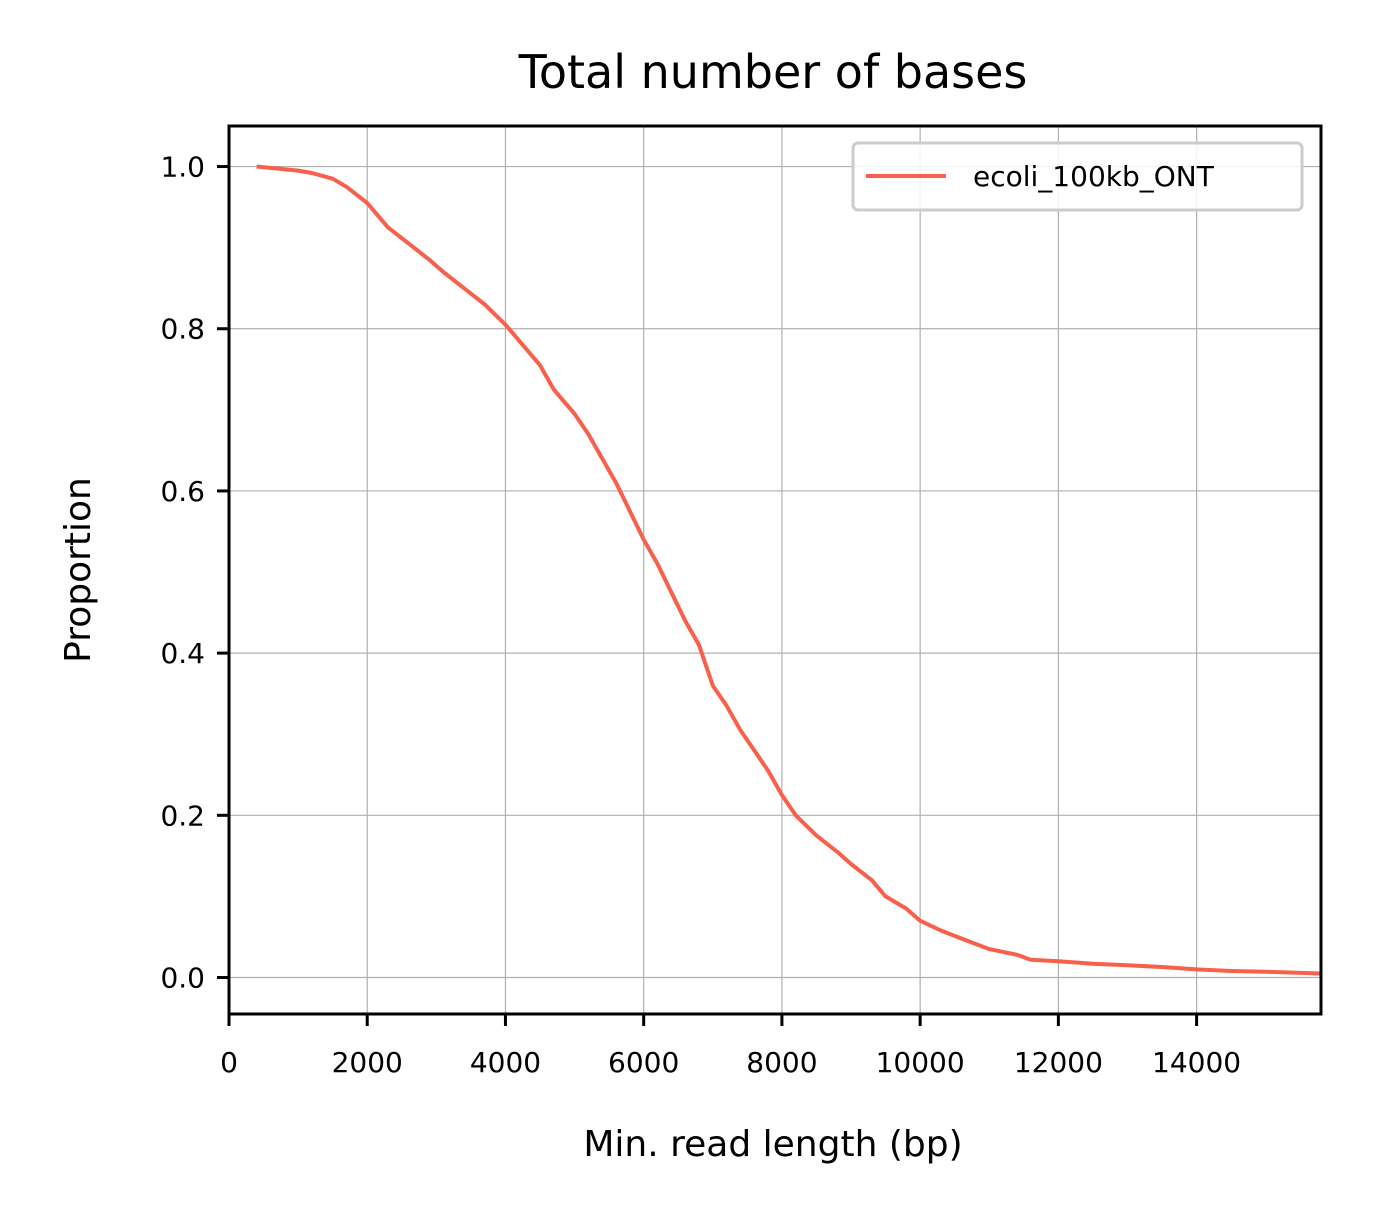 The image size is (1390, 1206). I want to click on y-axis-label: Proportion, so click(78, 570).